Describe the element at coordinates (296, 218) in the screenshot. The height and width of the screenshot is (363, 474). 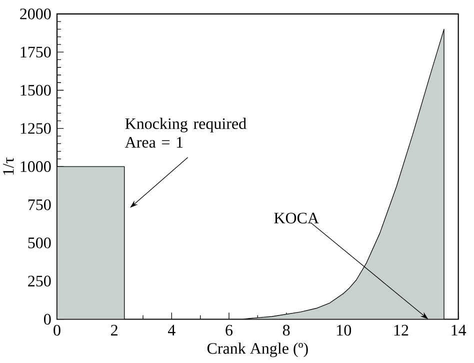
I see `annotation: KOCA` at that location.